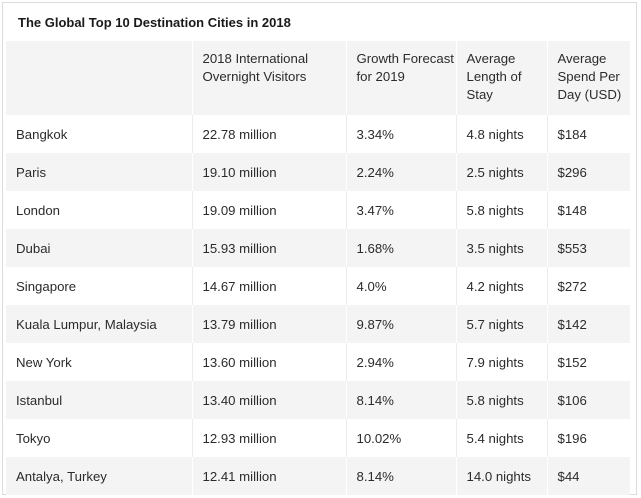 This screenshot has width=641, height=498. Describe the element at coordinates (269, 78) in the screenshot. I see `header-visitors: 2018 International Overnight Visitors` at that location.